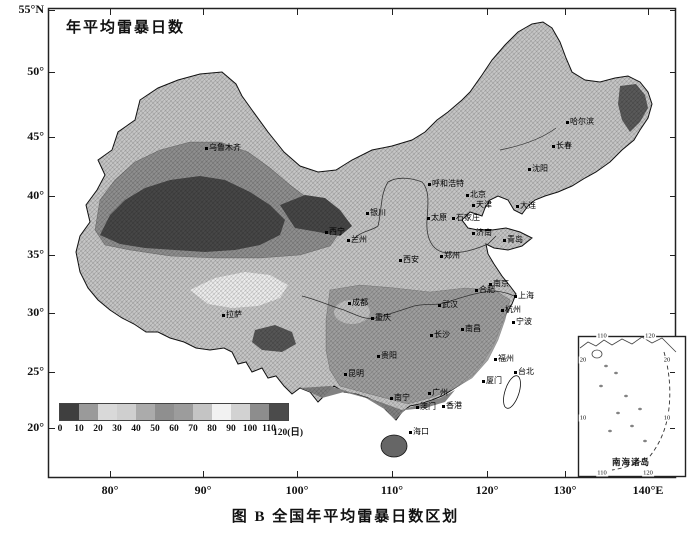  What do you see at coordinates (35, 71) in the screenshot?
I see `lat-tick-label: 50°` at bounding box center [35, 71].